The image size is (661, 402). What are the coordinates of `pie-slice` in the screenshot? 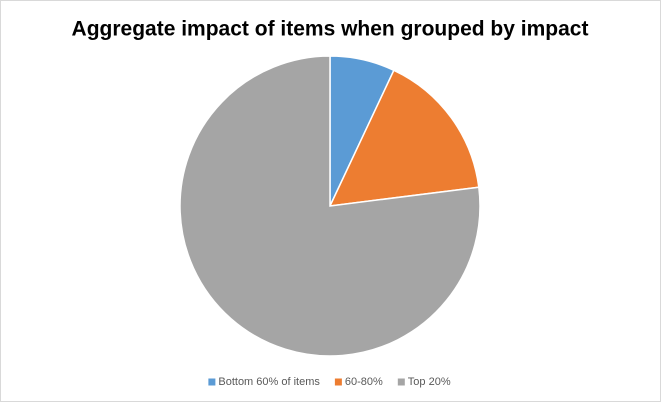 It's located at (404, 138).